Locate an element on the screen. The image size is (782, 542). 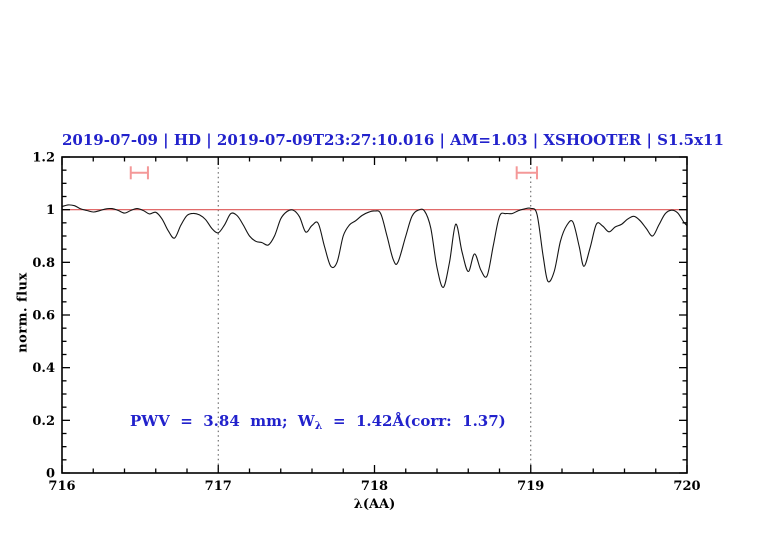
lambda-subscript: λ is located at coordinates (318, 425).